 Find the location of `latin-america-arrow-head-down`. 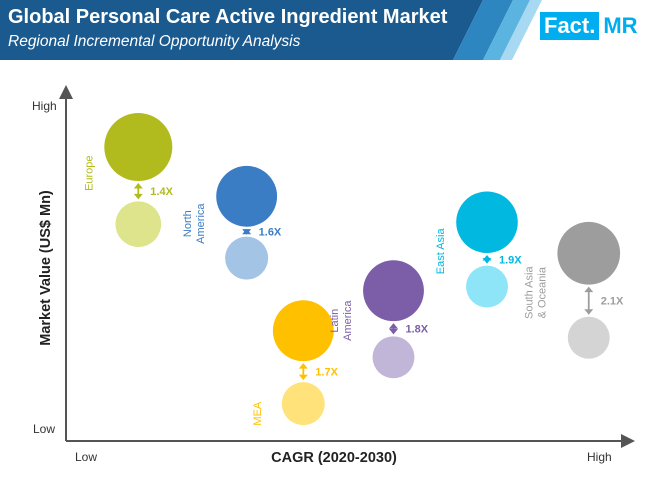

latin-america-arrow-head-down is located at coordinates (393, 331).